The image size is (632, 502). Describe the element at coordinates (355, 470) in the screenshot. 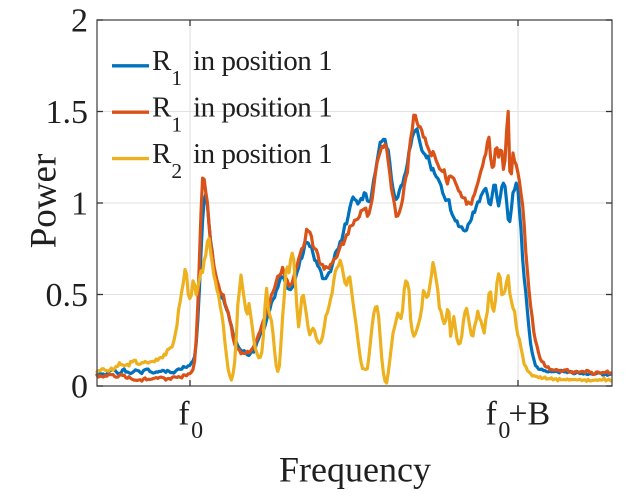

I see `svg-text: Frequency` at that location.